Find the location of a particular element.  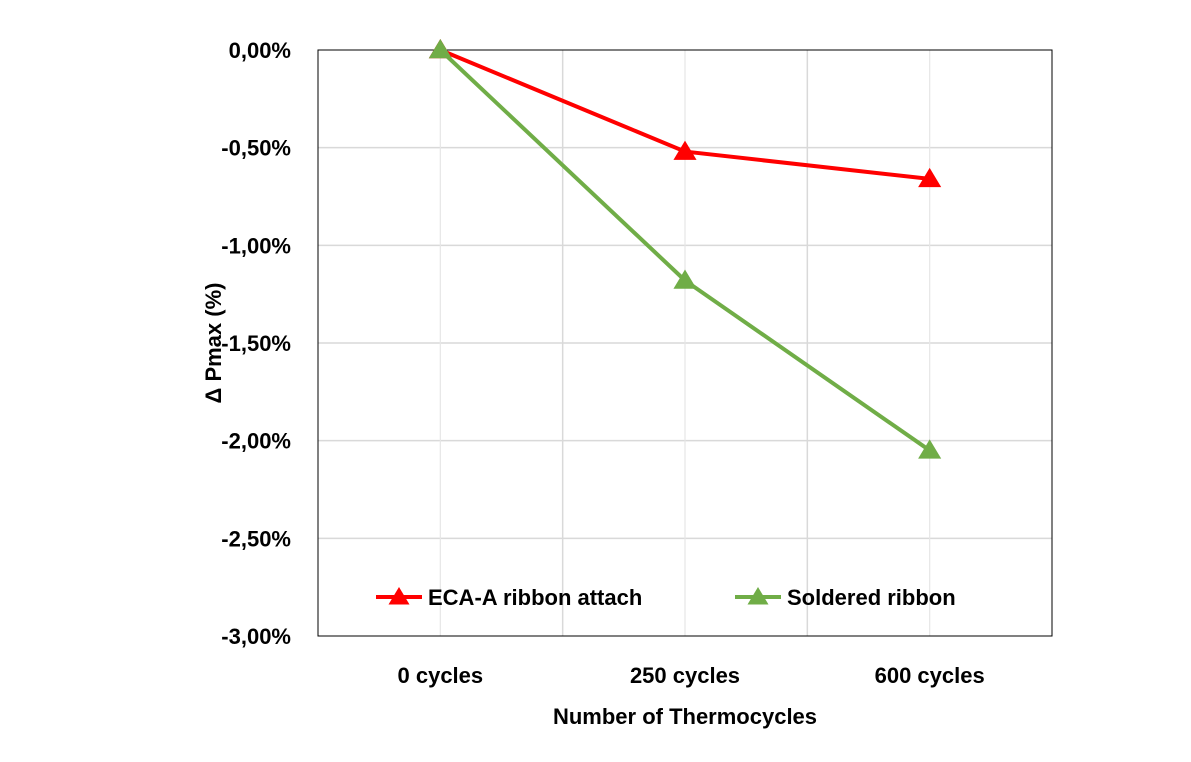

y-tick-label: -1,00% is located at coordinates (256, 245).